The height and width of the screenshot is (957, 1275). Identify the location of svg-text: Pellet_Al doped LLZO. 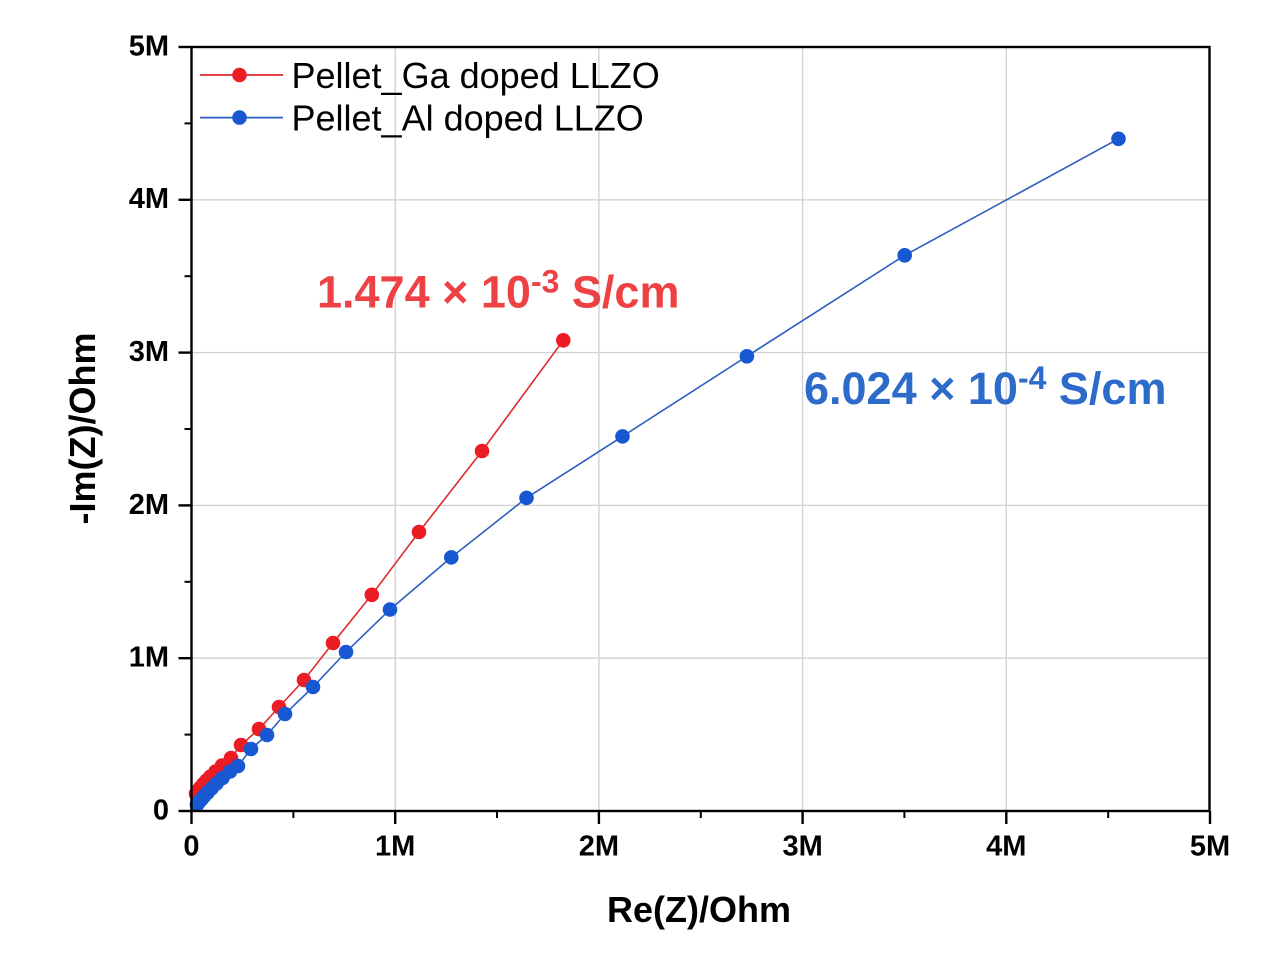
(468, 118).